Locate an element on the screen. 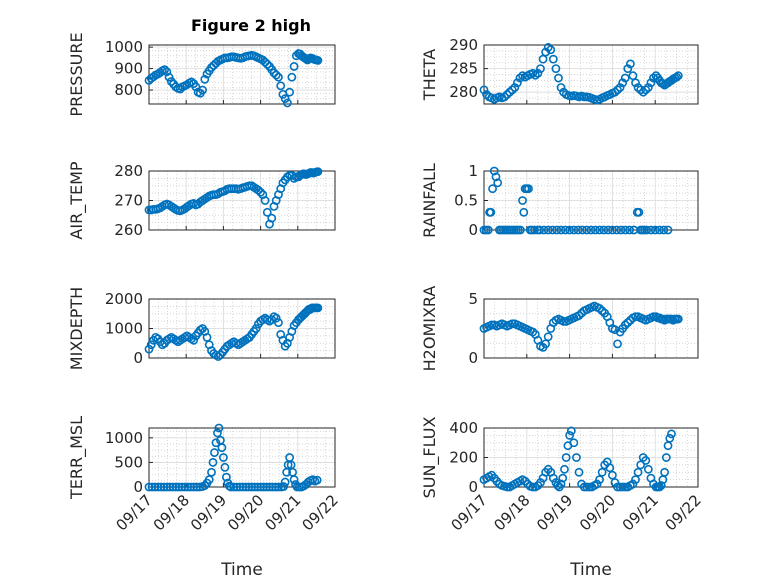  subplot-pressure: 800 900 1000 PRESSURE is located at coordinates (201, 74).